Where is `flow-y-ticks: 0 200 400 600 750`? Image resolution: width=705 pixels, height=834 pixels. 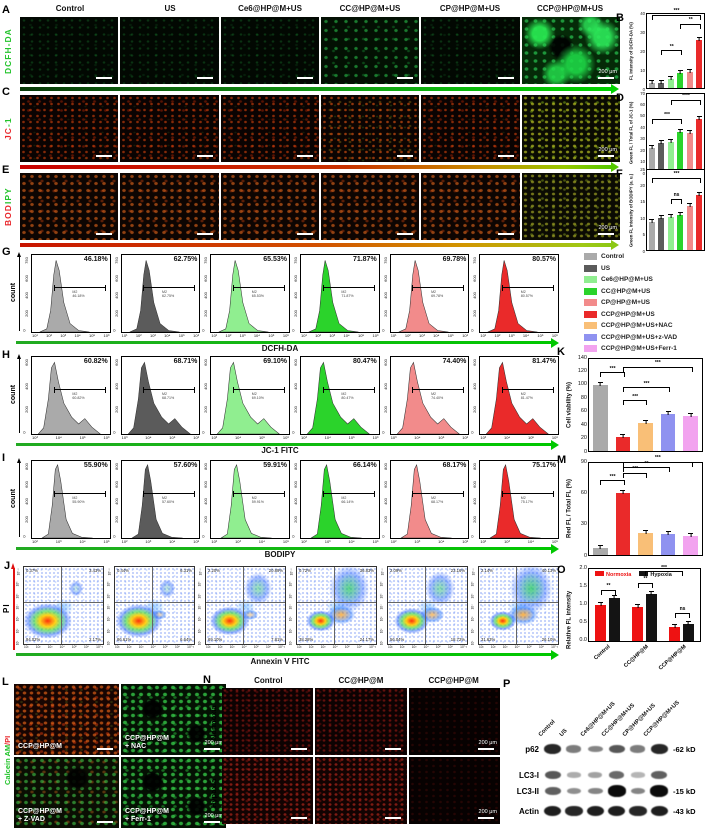
flow-y-ticks: 0 200 400 600 750 is located at coordinates (474, 293).